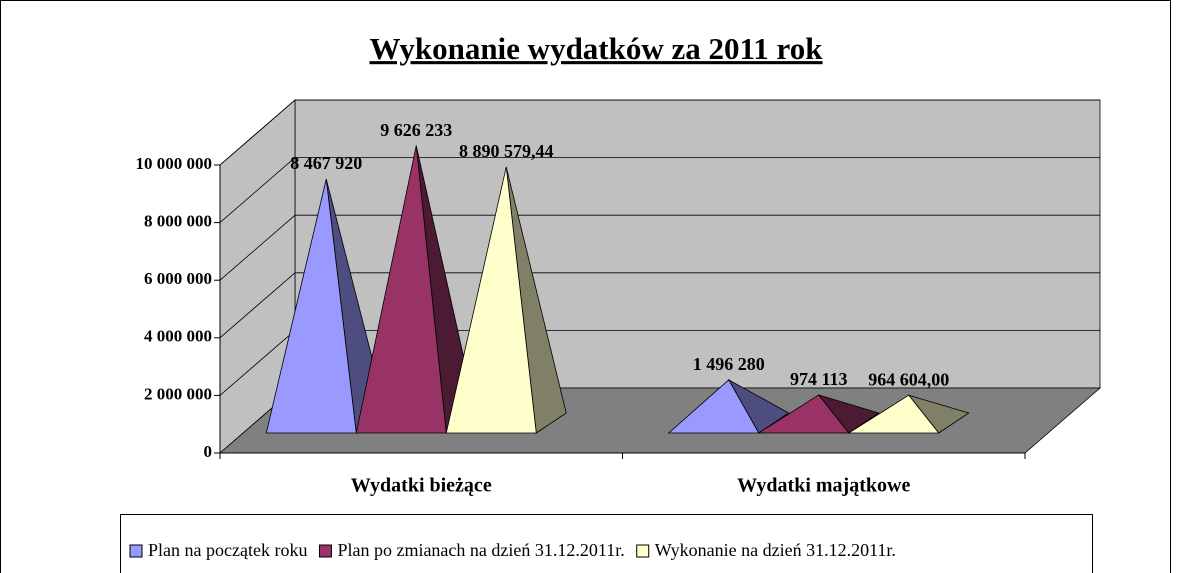  I want to click on y-tick-label: 8 000 000, so click(178, 221).